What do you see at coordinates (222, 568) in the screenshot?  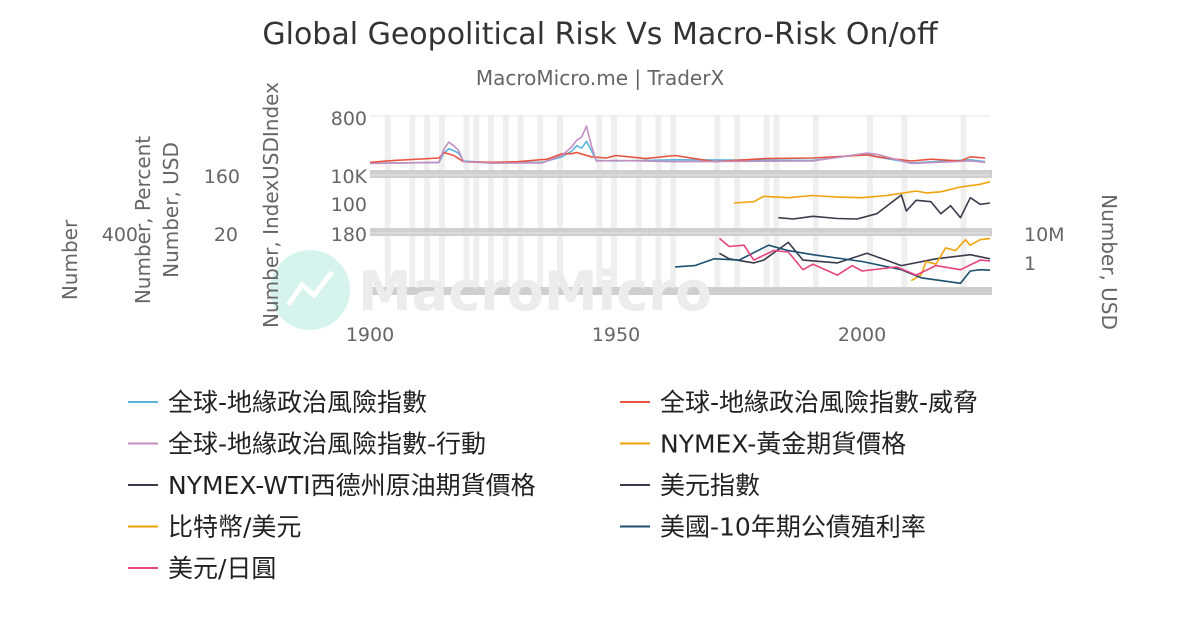 I see `legend-label-9: 美元/日圓` at bounding box center [222, 568].